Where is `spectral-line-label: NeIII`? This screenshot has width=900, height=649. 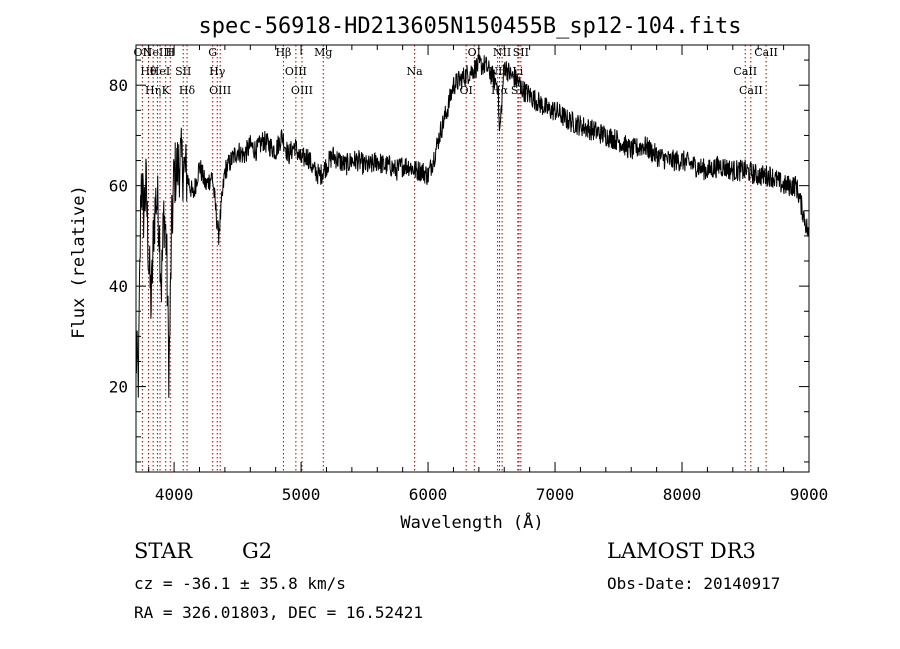 spectral-line-label: NeIII is located at coordinates (157, 52).